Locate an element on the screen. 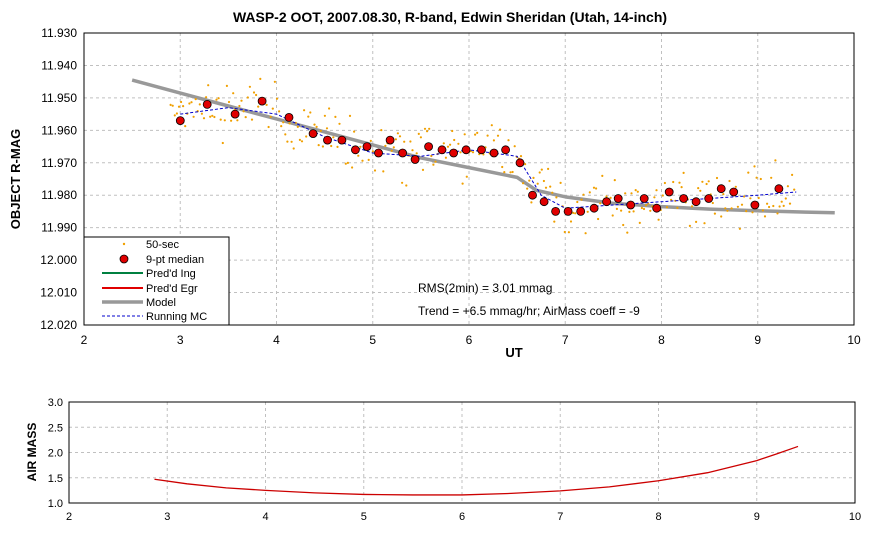 This screenshot has width=873, height=534. bottom-x-tick-labels: 2 3 4 5 6 7 8 9 10 is located at coordinates (463, 517).